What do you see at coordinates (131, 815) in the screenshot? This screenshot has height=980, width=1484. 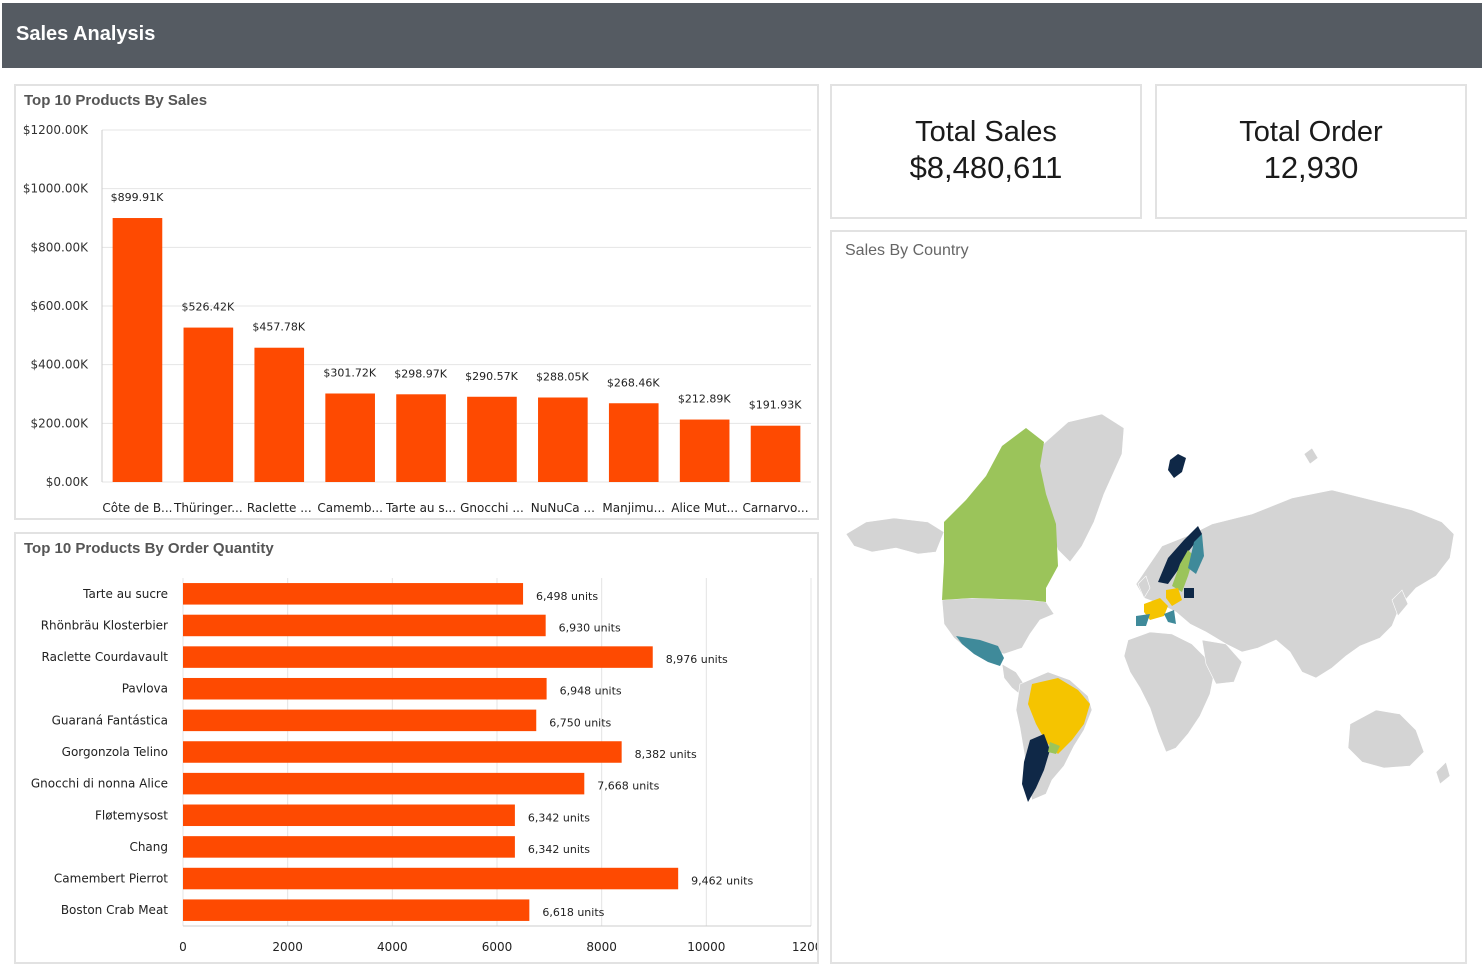 I see `quantity-category-label: Fløtemysost` at bounding box center [131, 815].